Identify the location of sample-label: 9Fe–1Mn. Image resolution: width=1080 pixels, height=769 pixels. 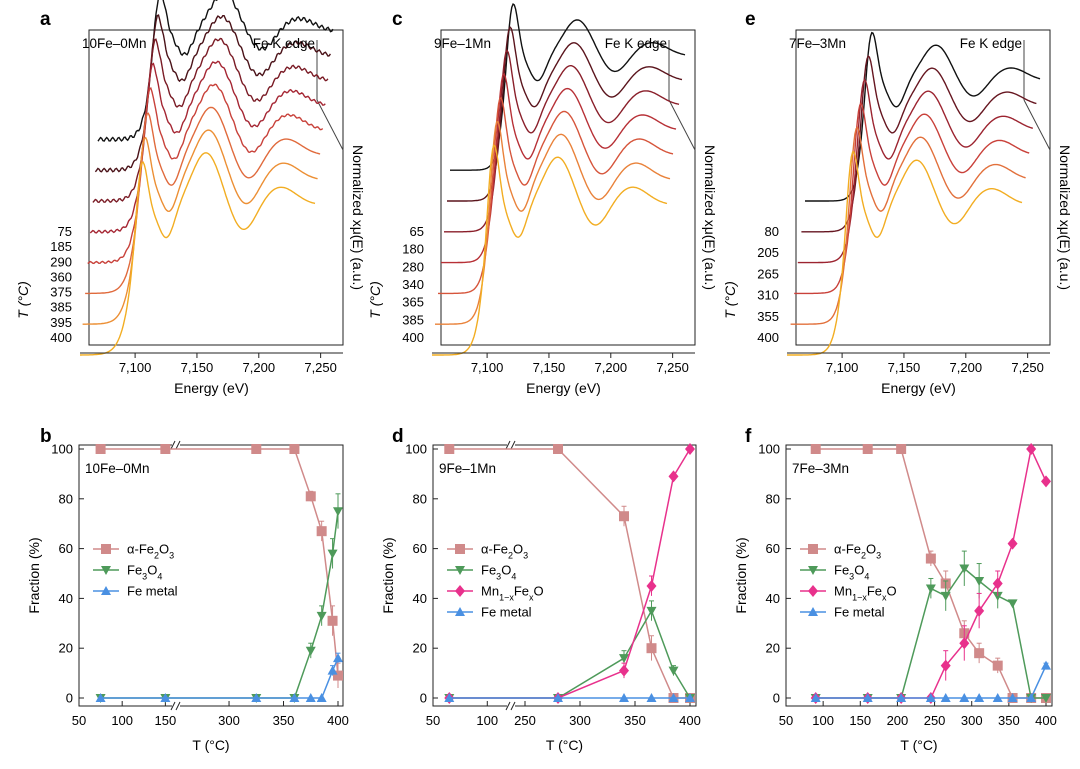
(462, 43).